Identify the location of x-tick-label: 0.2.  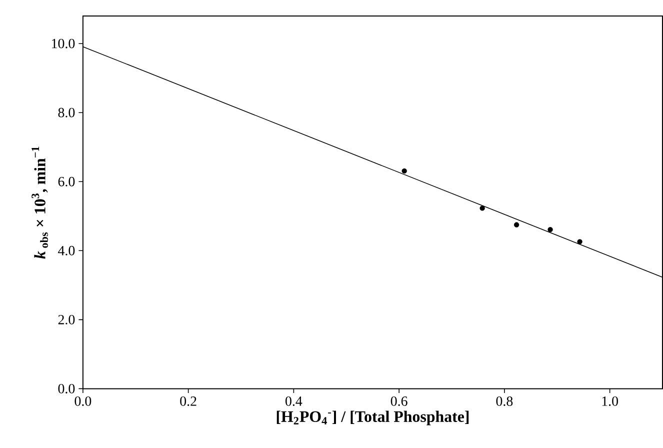
(188, 401).